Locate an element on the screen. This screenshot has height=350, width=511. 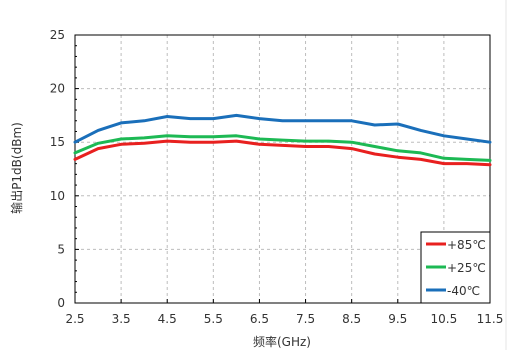
x-tick-label: 10.5 is located at coordinates (444, 319).